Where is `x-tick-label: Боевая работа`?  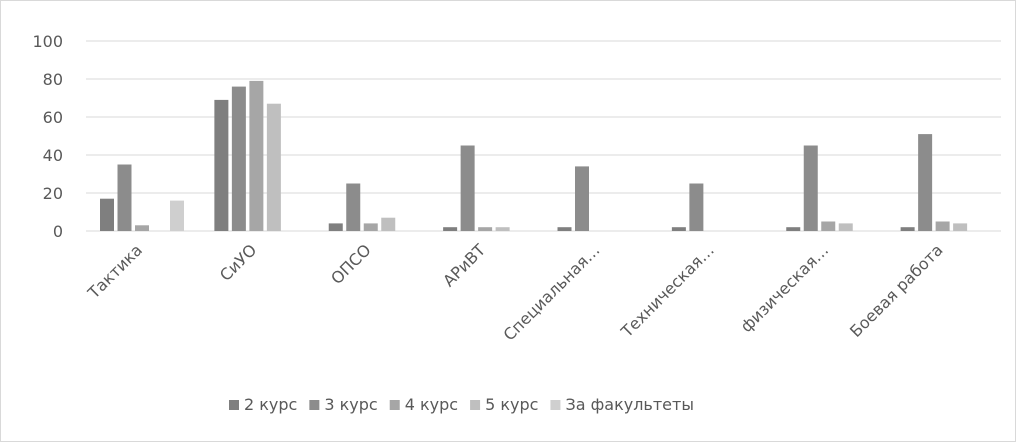
x-tick-label: Боевая работа is located at coordinates (896, 290).